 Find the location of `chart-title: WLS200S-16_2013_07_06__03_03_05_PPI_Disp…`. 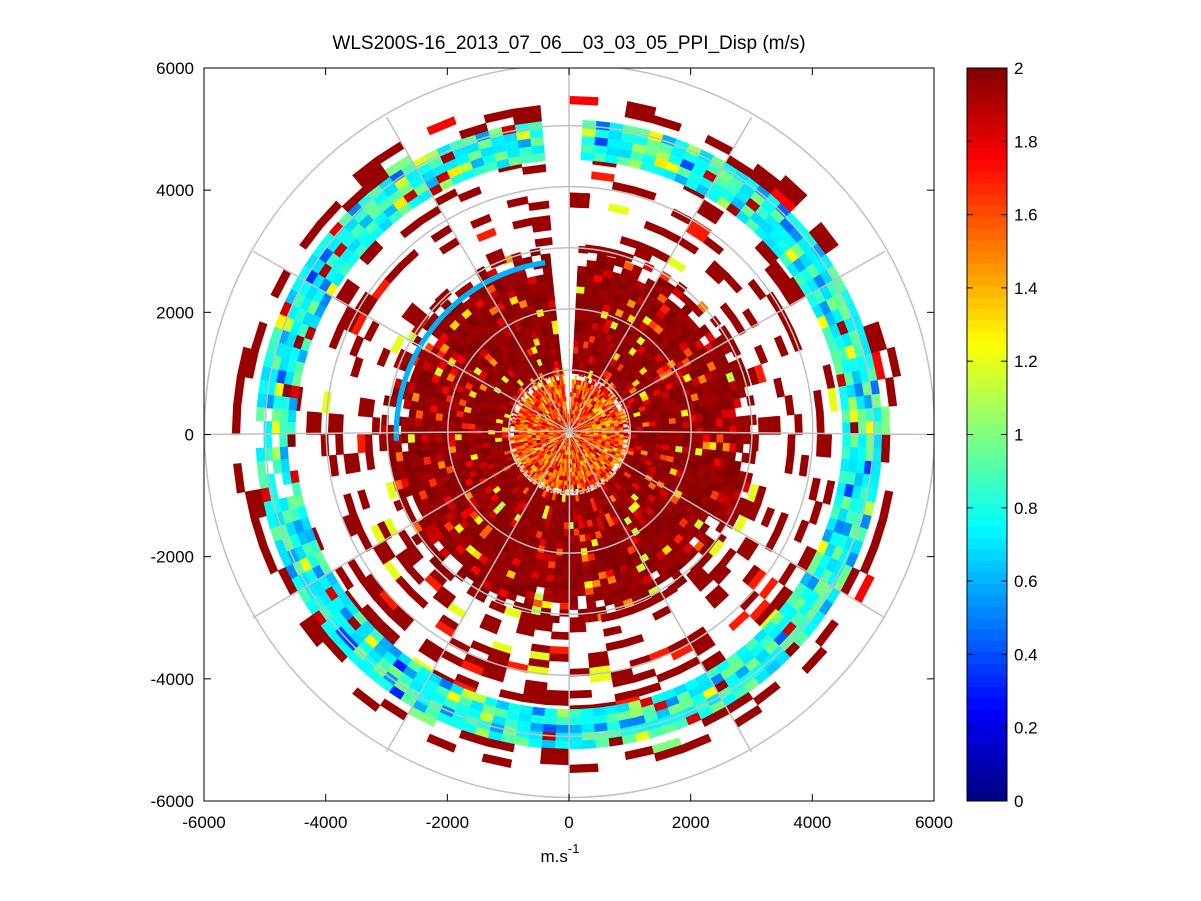

chart-title: WLS200S-16_2013_07_06__03_03_05_PPI_Disp… is located at coordinates (568, 43).